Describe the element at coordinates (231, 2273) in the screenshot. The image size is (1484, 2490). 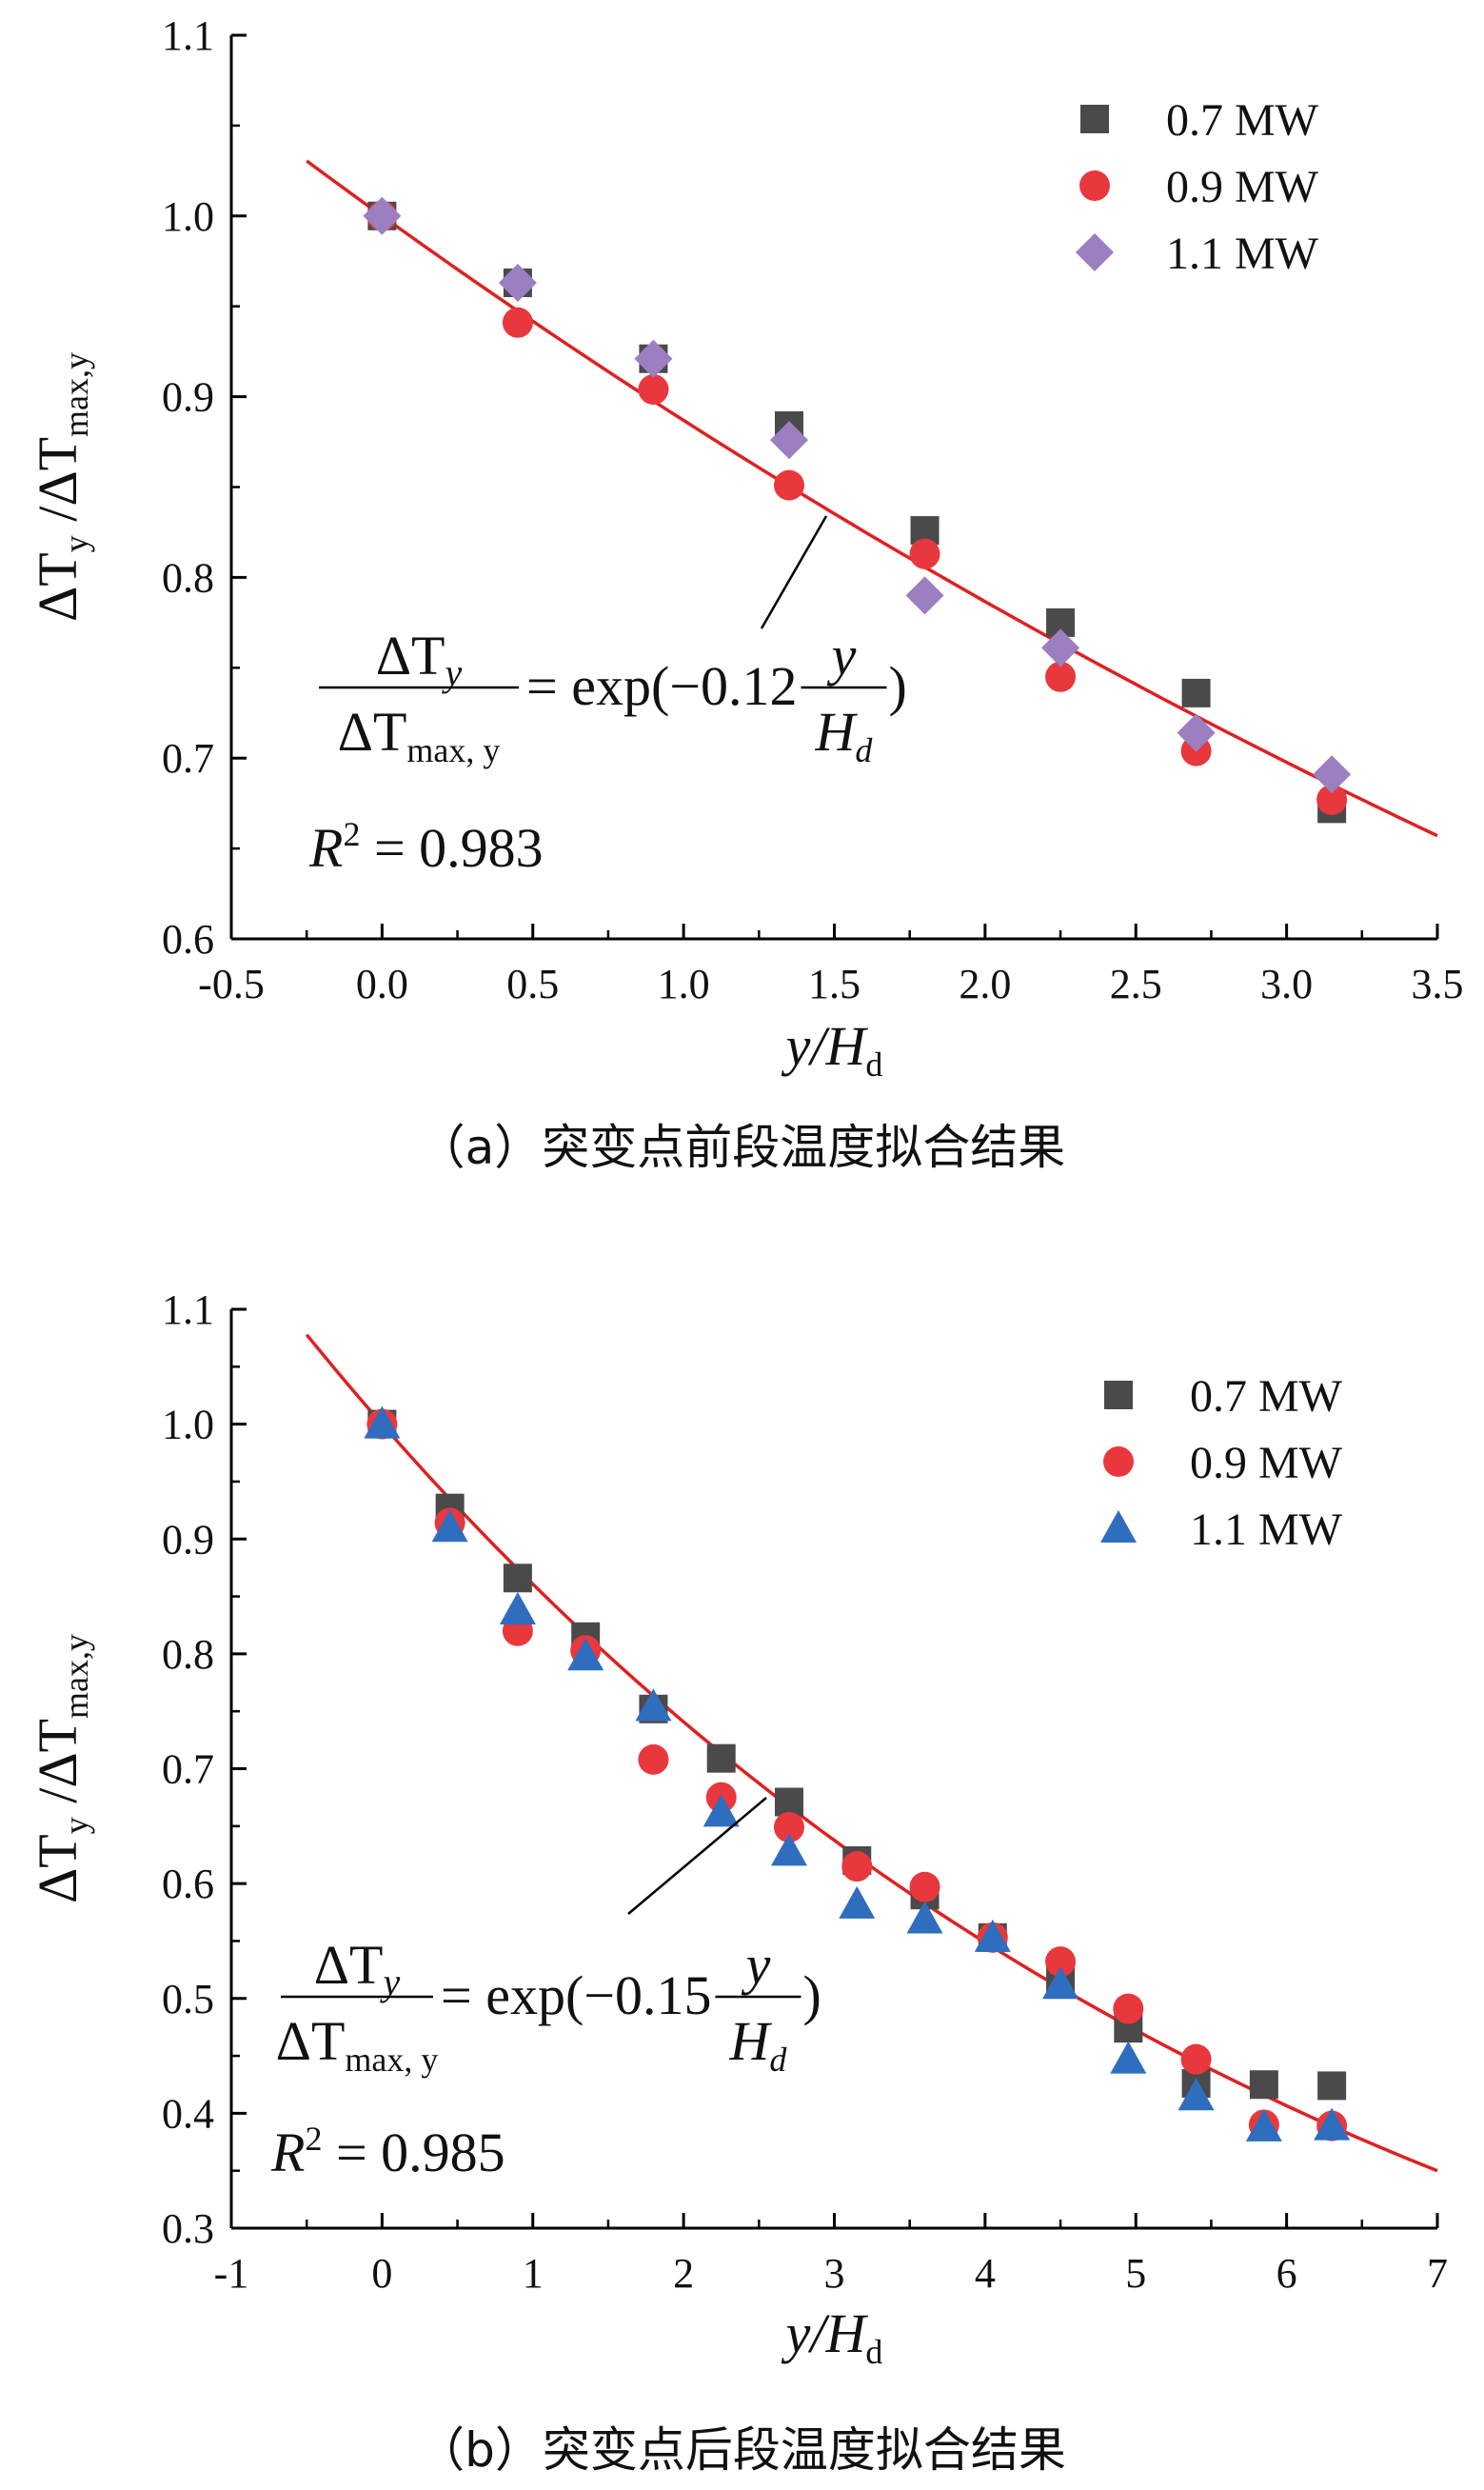
I see `x-tick-label: -1` at that location.